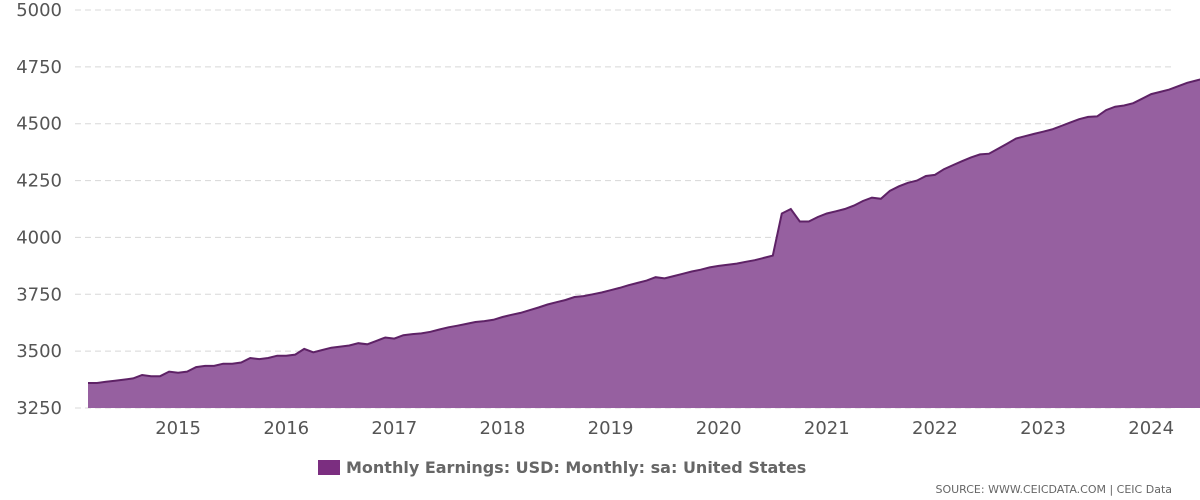  What do you see at coordinates (39, 209) in the screenshot?
I see `y-axis-tick-labels: 3250 3500 3750 4000 4250 4500 4750 5000` at bounding box center [39, 209].